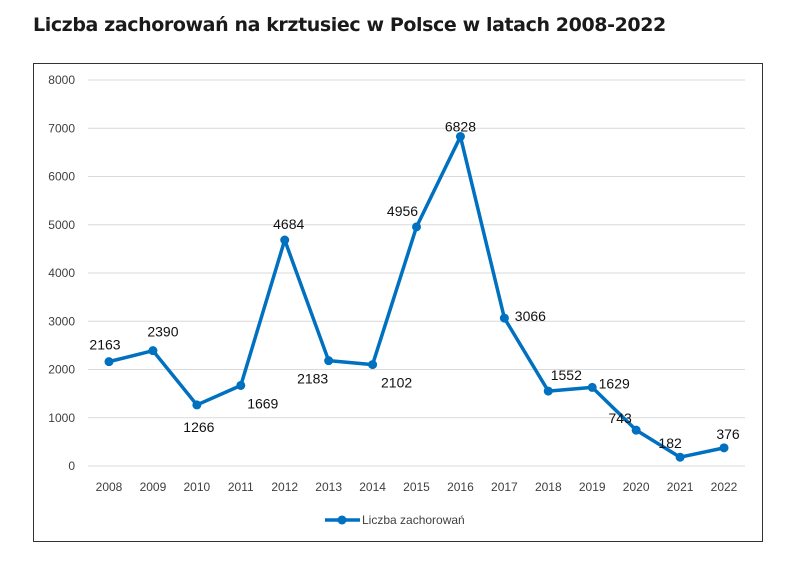 The width and height of the screenshot is (796, 578). What do you see at coordinates (592, 487) in the screenshot?
I see `x-tick-label: 2019` at bounding box center [592, 487].